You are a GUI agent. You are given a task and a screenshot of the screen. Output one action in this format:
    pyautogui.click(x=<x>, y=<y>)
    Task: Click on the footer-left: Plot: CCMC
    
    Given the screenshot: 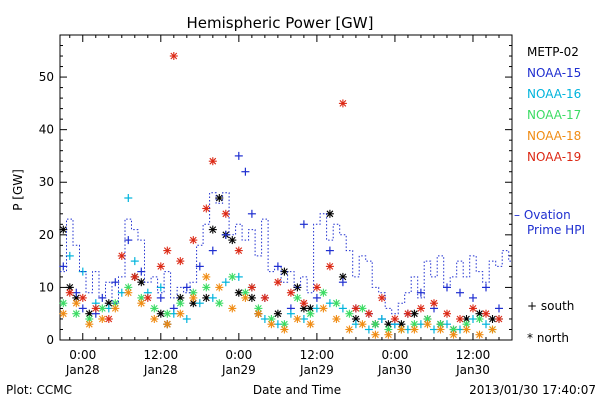 What is the action you would take?
    pyautogui.click(x=39, y=390)
    